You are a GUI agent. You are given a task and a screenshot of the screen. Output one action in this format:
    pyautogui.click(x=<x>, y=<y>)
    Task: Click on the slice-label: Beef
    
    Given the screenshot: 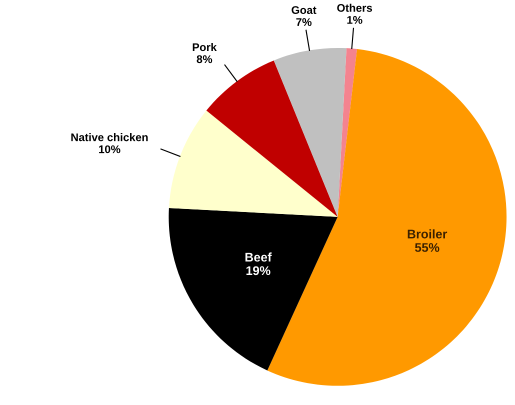 What is the action you would take?
    pyautogui.click(x=258, y=257)
    